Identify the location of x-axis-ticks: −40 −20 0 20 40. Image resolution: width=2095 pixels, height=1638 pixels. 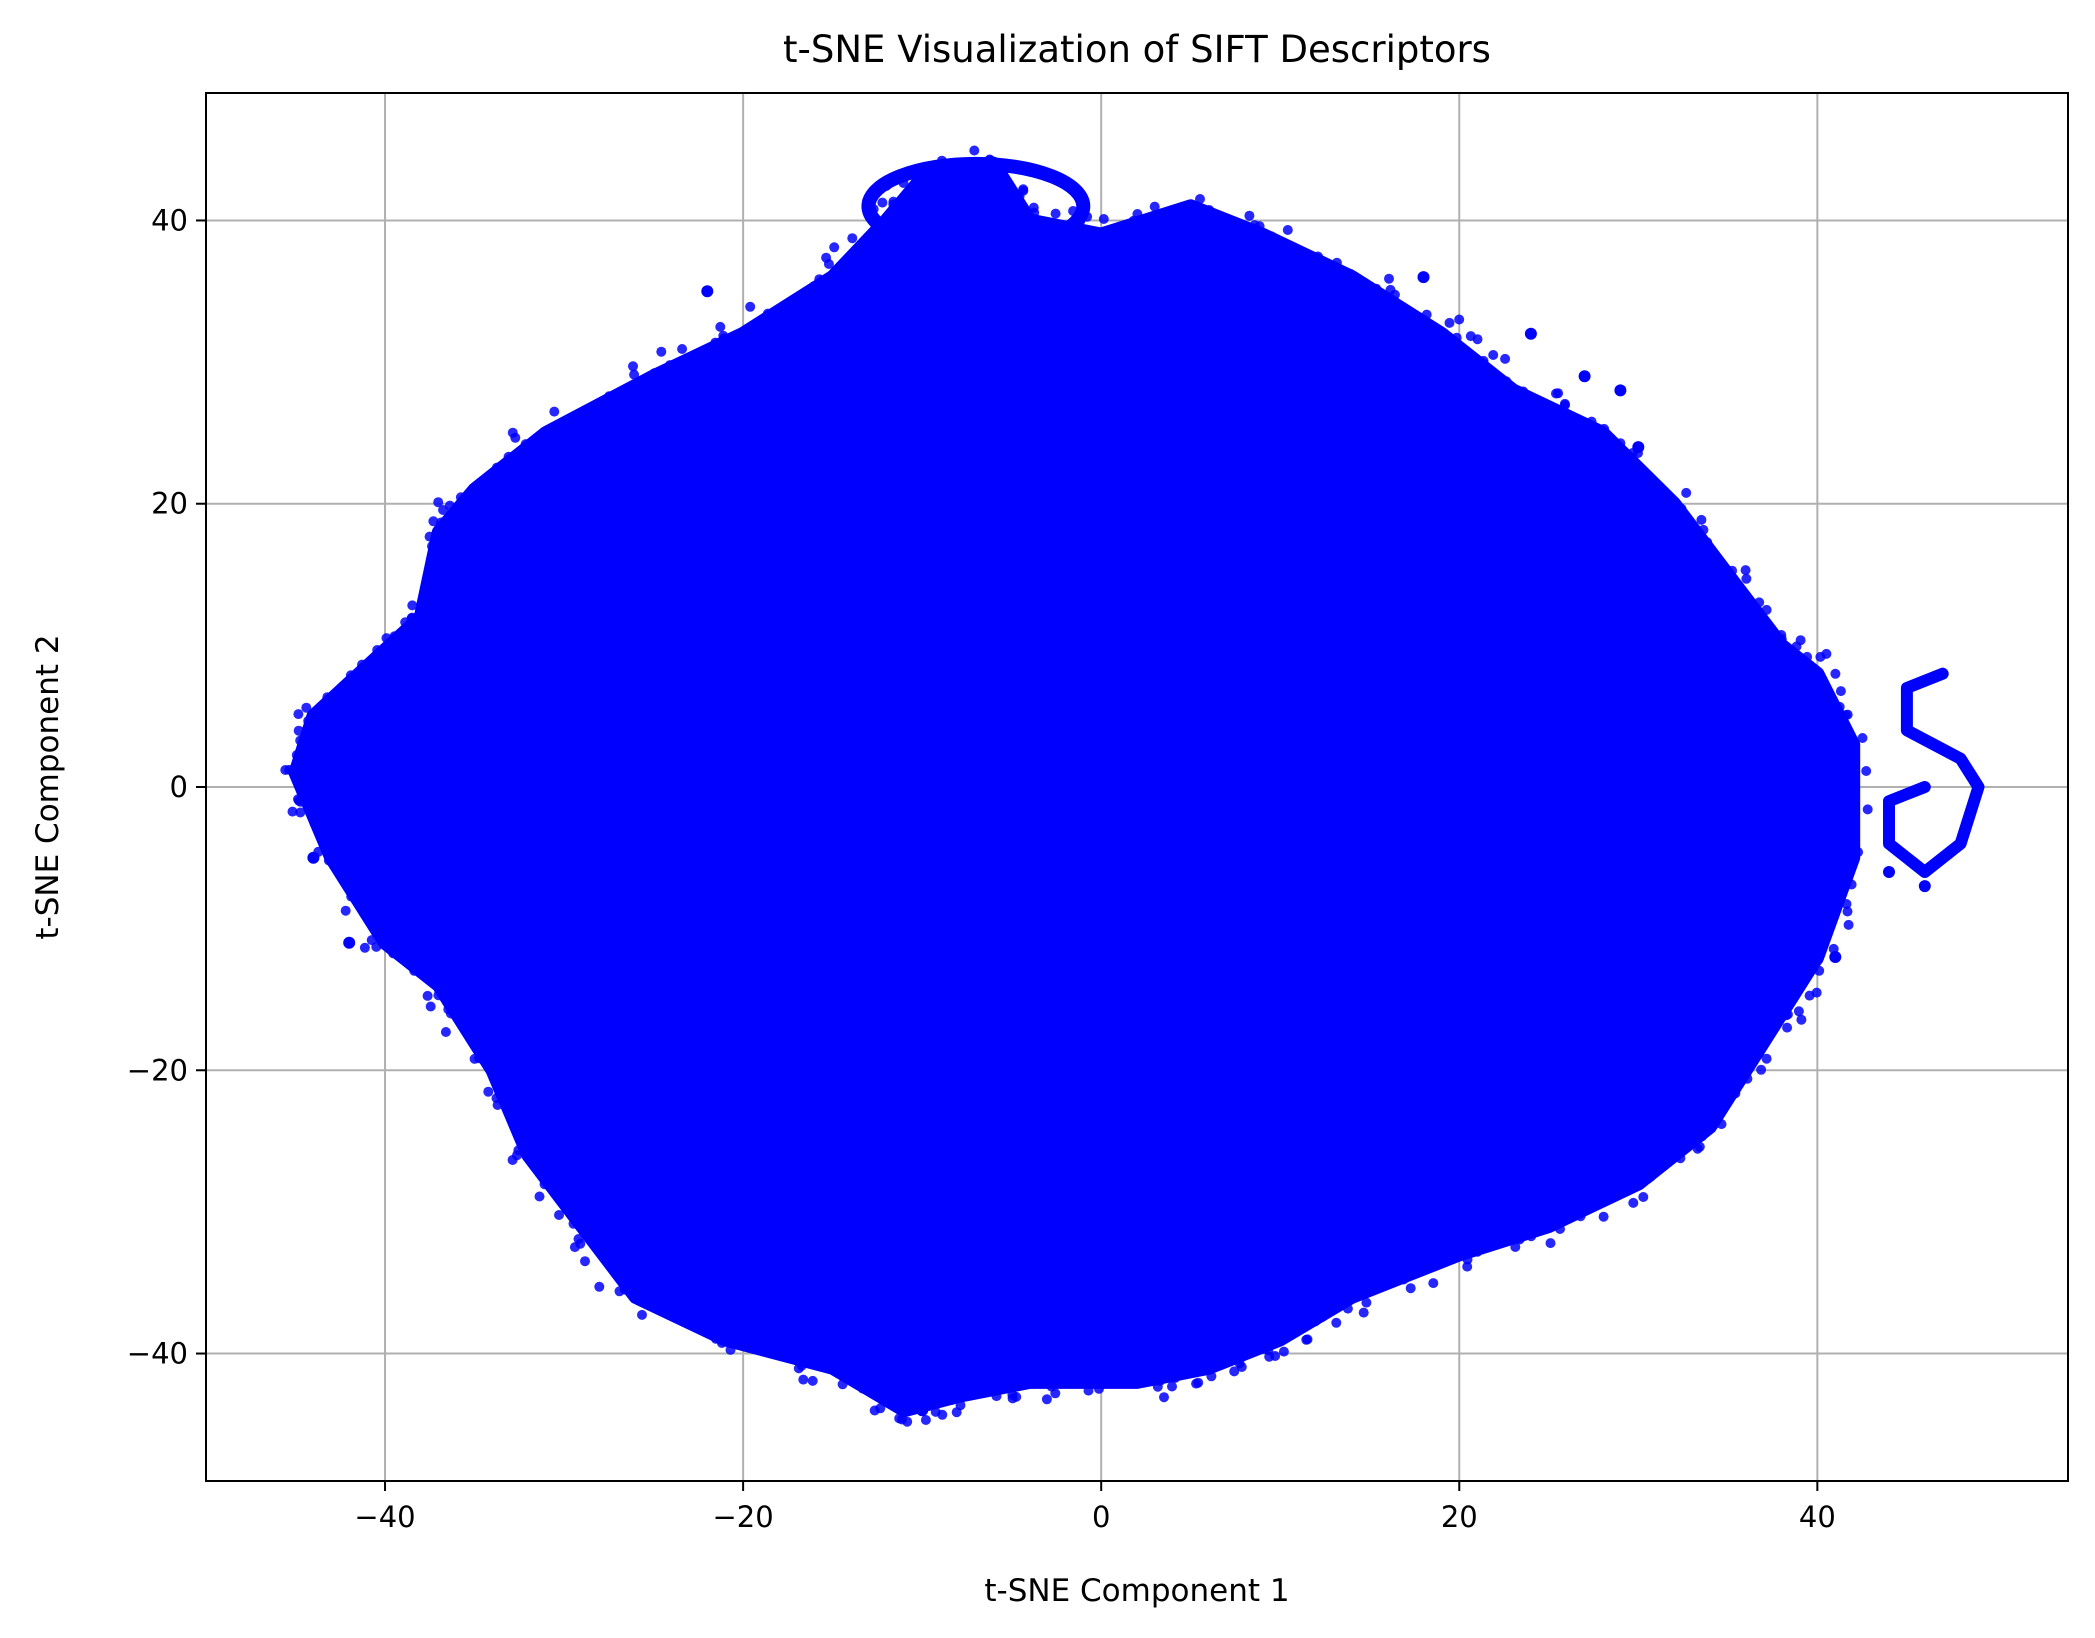
(1095, 1507).